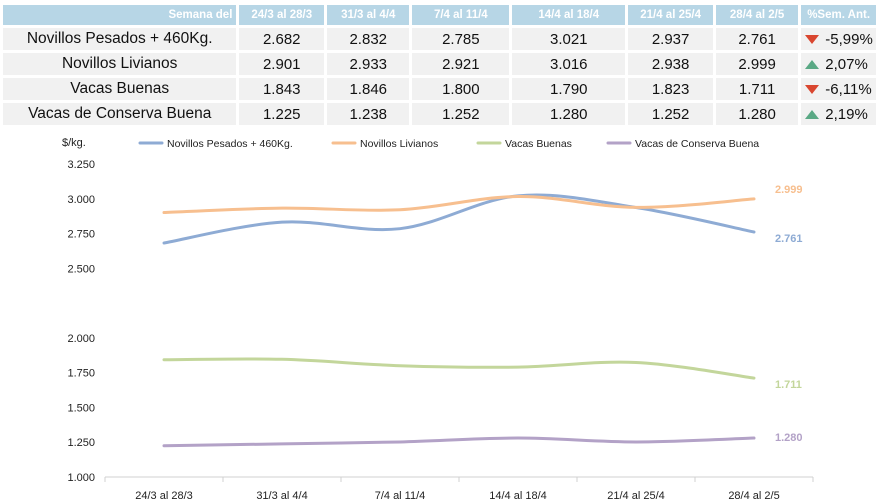 Image resolution: width=879 pixels, height=503 pixels. Describe the element at coordinates (120, 114) in the screenshot. I see `row-category-name: Vacas de Conserva Buena` at that location.